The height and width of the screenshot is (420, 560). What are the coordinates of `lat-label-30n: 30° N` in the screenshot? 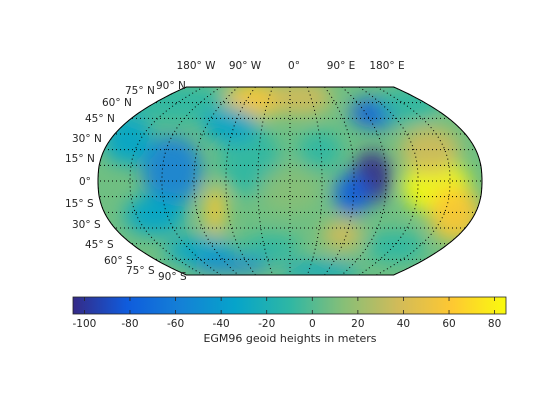 It's located at (87, 139).